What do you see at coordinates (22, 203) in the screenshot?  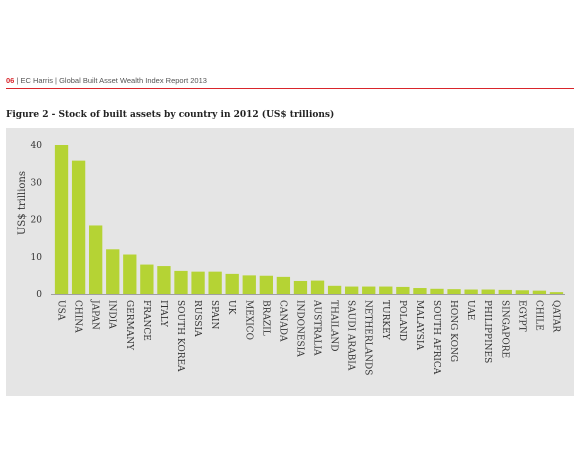 I see `y-axis-label: US$ trillions` at bounding box center [22, 203].